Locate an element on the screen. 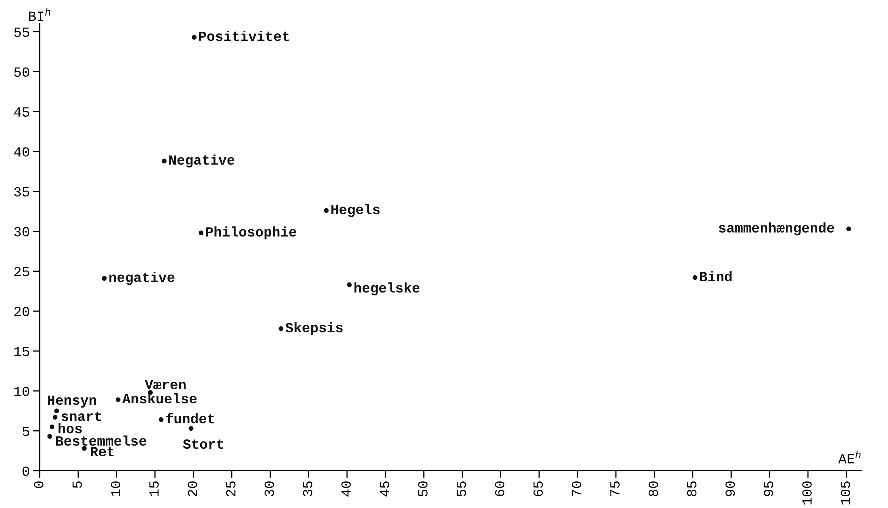 This screenshot has height=508, width=888. y-axis-title: BI$^{h}$ is located at coordinates (40, 15).